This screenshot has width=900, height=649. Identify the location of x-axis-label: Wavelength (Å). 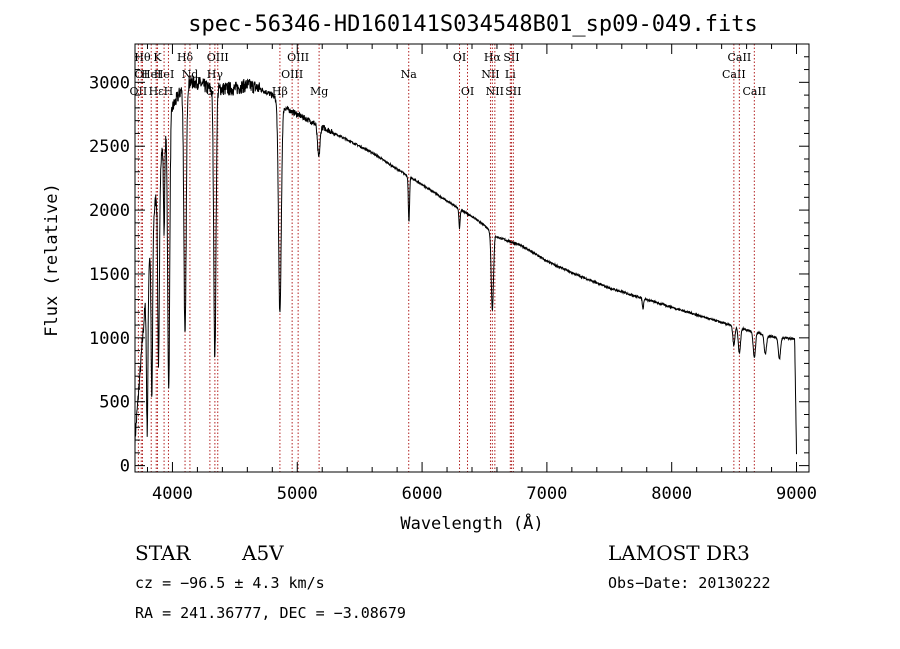
(471, 523).